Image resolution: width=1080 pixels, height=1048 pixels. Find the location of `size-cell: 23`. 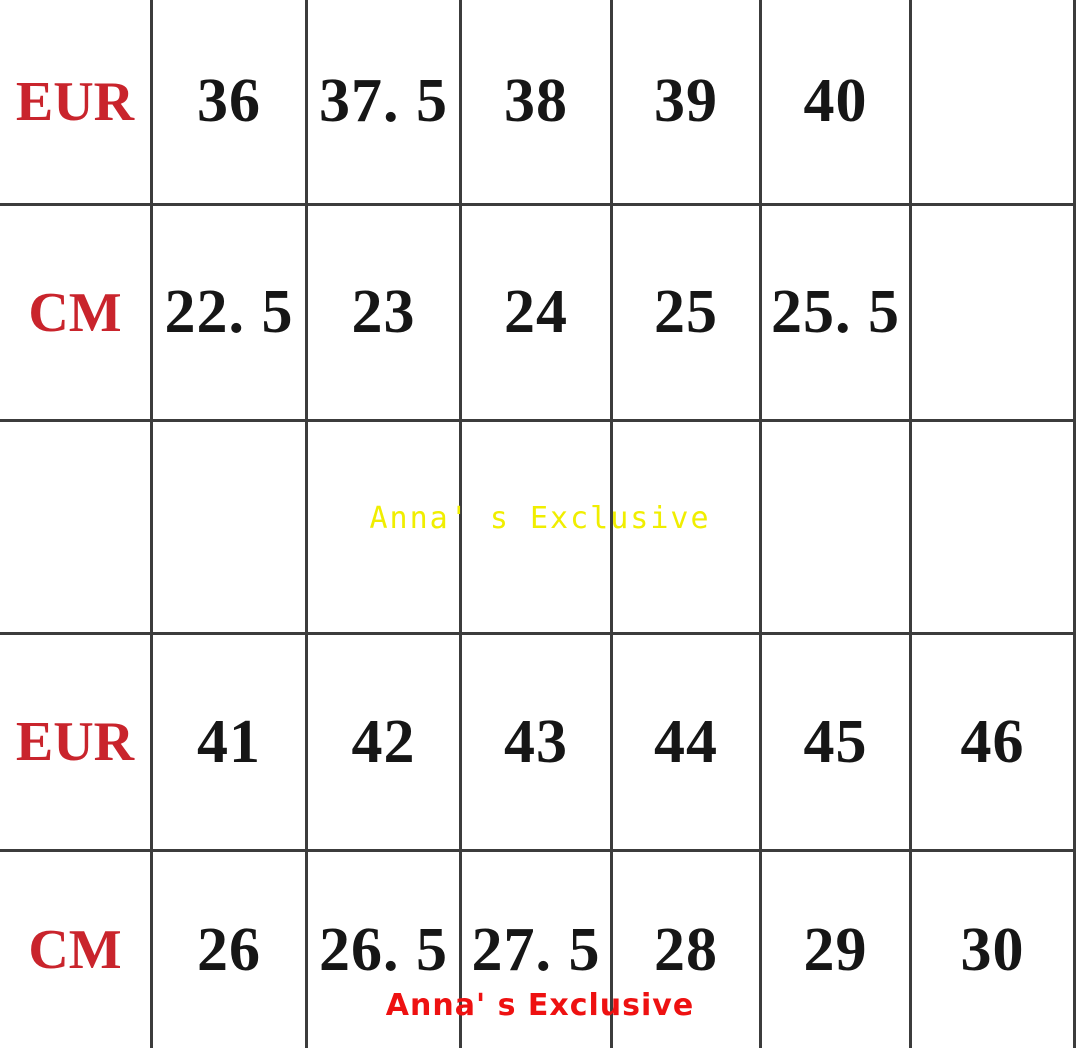

size-cell: 23 is located at coordinates (385, 314).